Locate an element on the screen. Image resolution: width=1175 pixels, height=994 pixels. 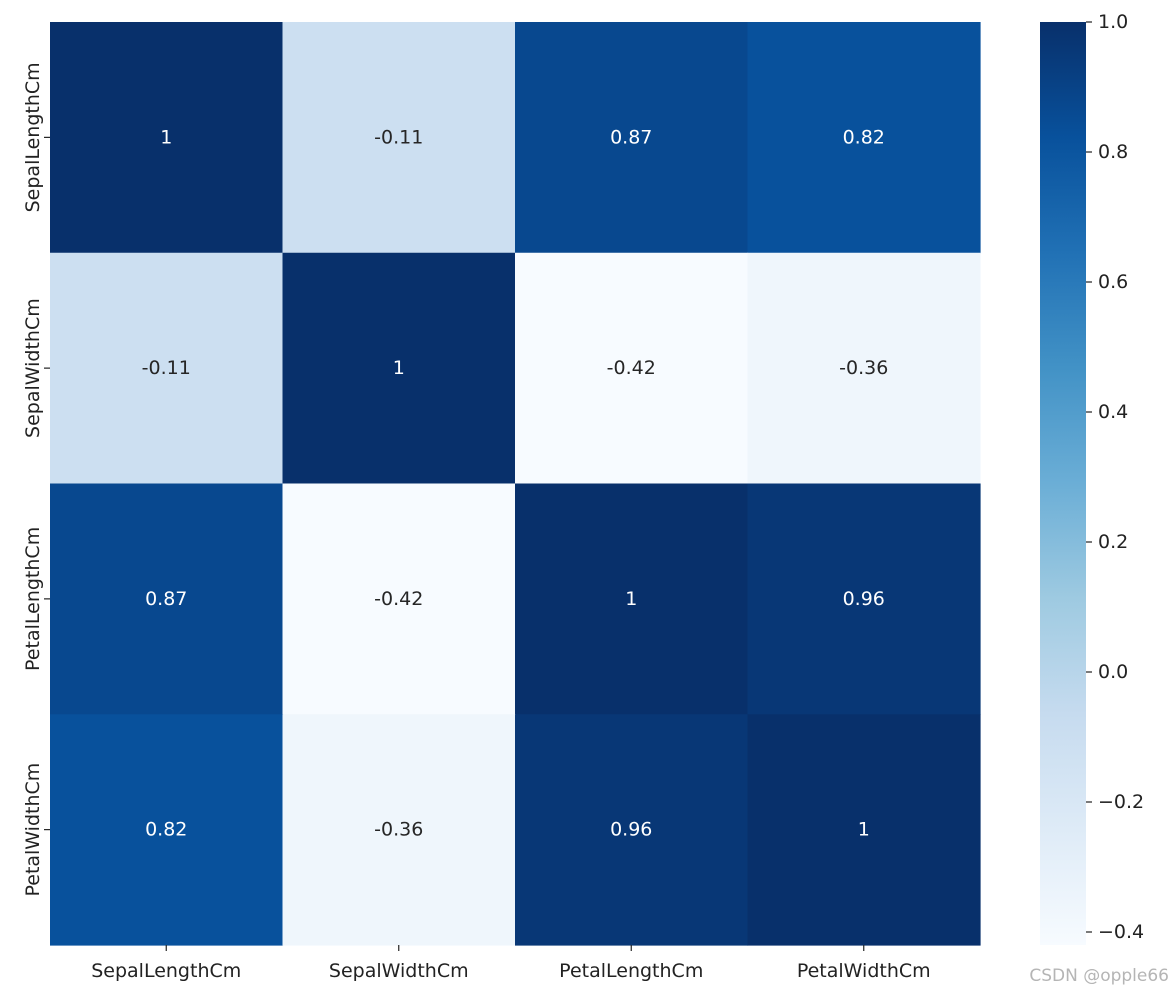
heatmap-annotation-r1-c1: 1 is located at coordinates (399, 368).